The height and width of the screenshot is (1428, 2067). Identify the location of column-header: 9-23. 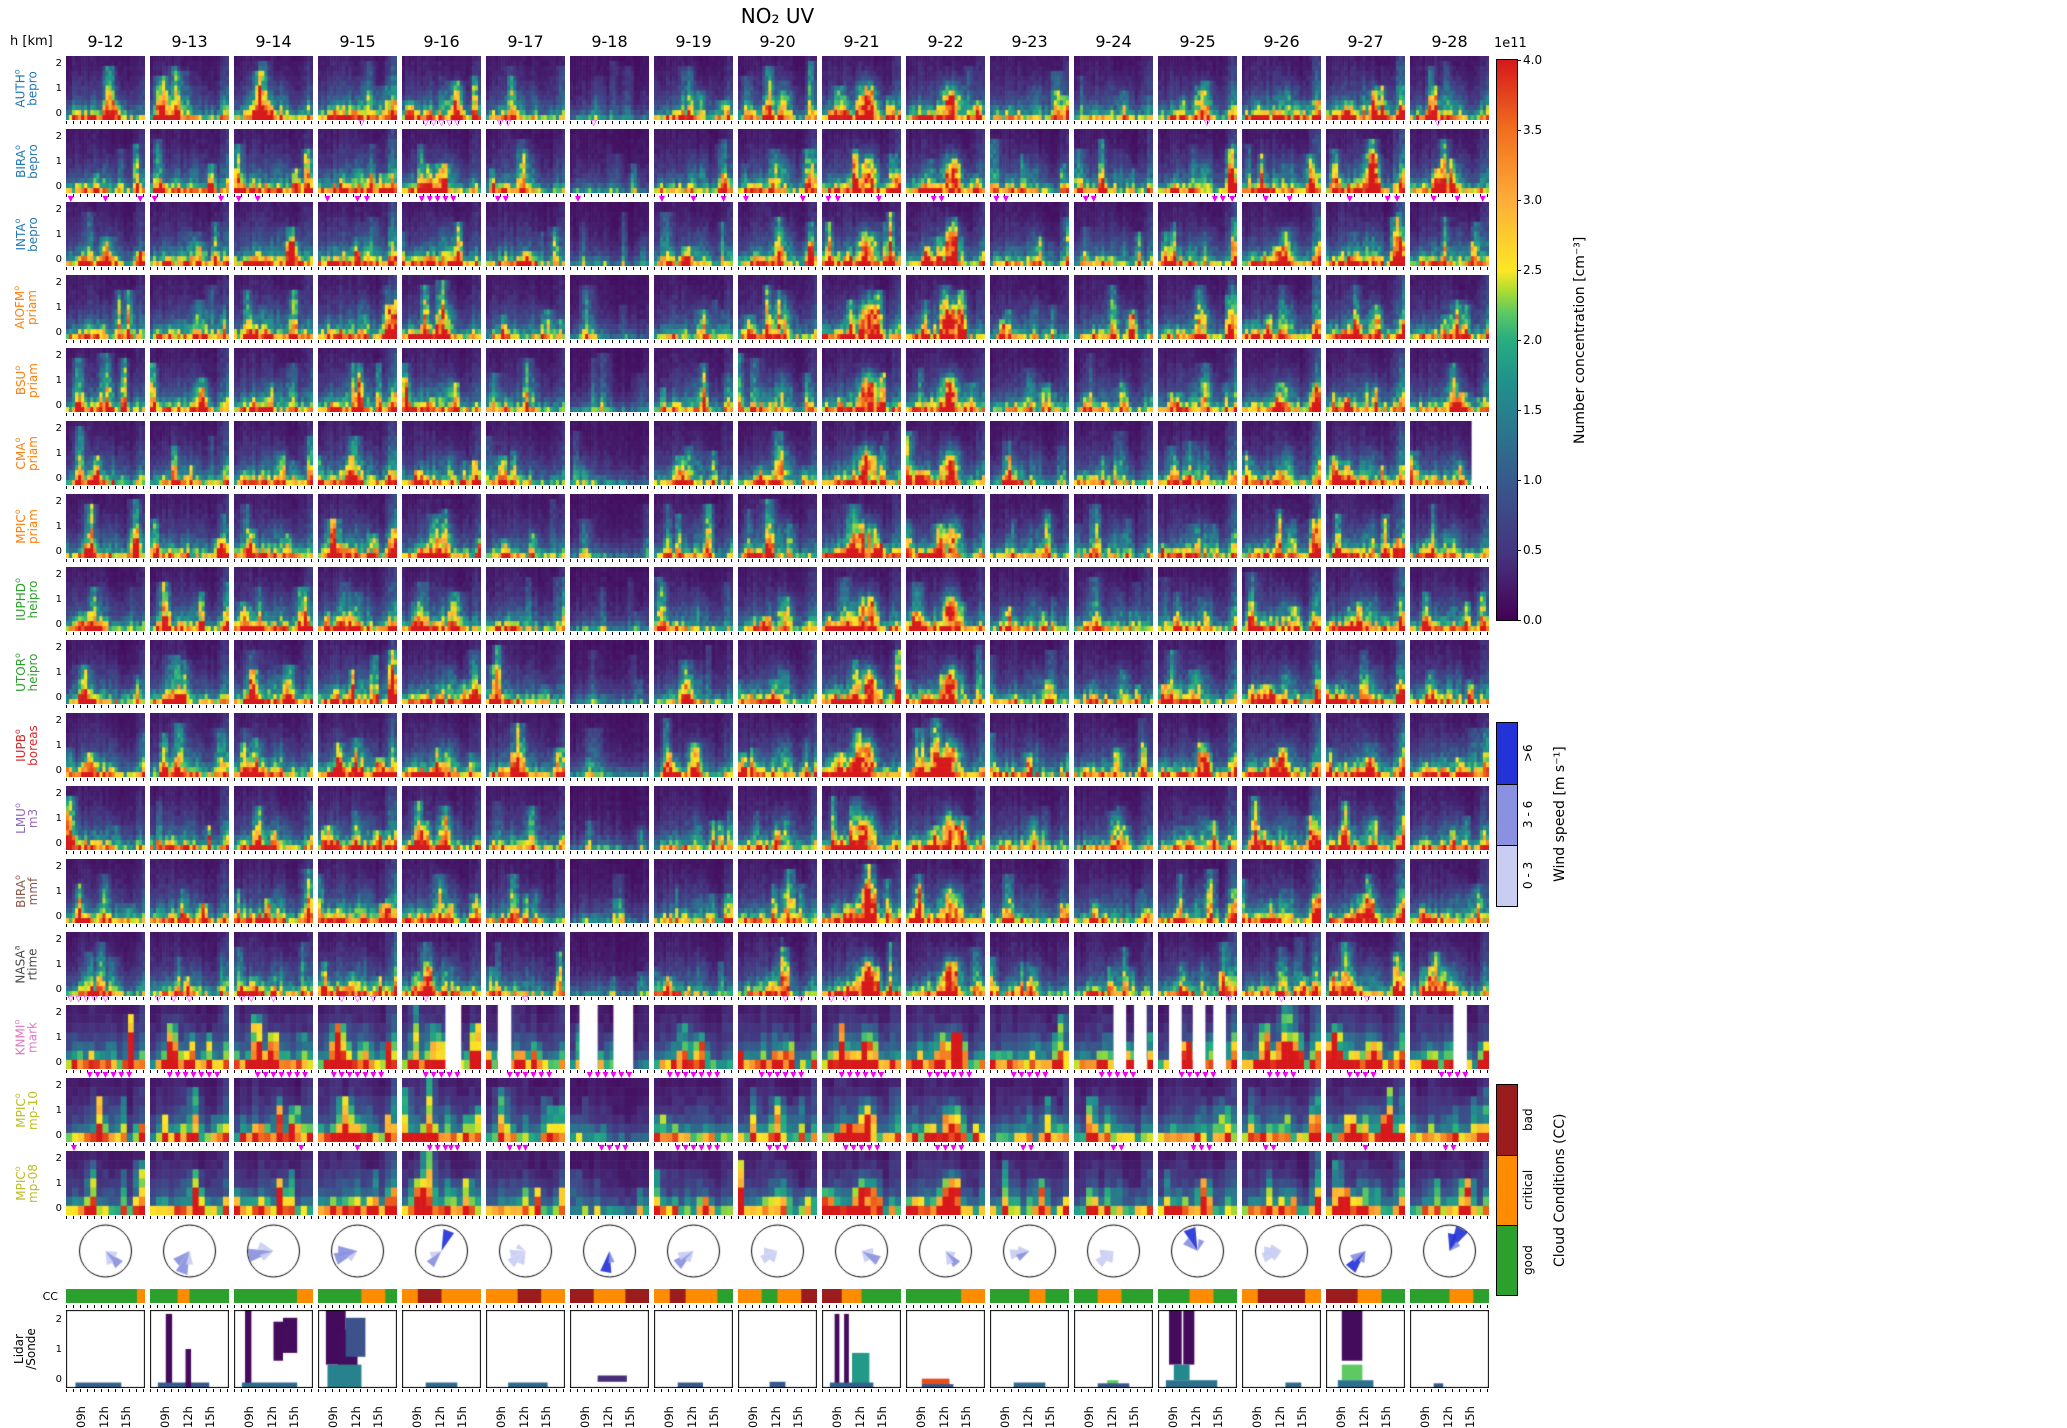
(1029, 41).